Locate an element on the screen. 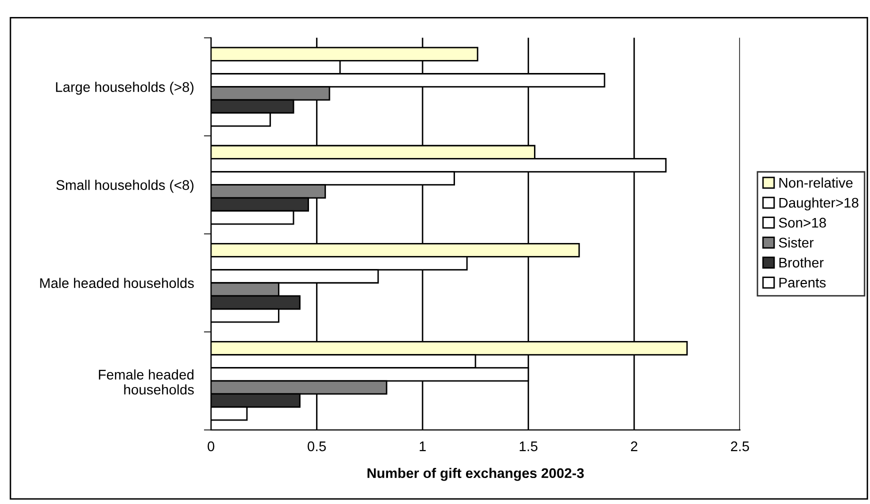 The height and width of the screenshot is (504, 870). x-tick-label: 2 is located at coordinates (634, 446).